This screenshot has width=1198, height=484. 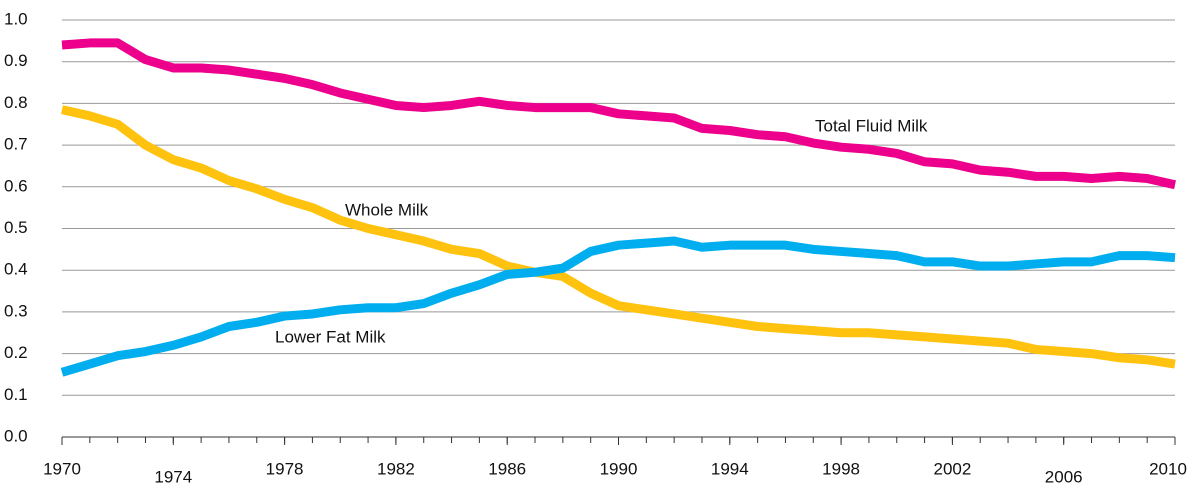 I want to click on x-tick-label: 2002, so click(x=952, y=468).